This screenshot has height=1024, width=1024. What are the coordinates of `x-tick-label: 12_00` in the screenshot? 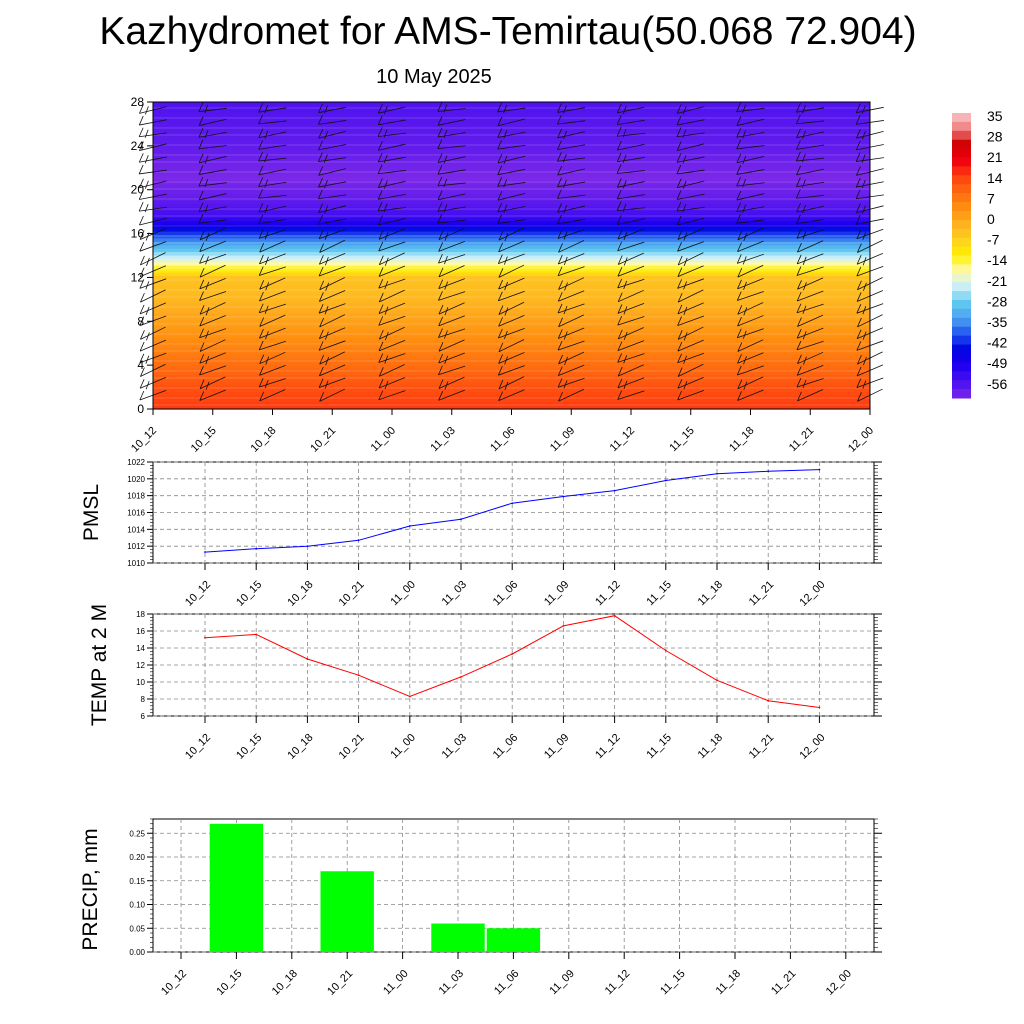 It's located at (839, 983).